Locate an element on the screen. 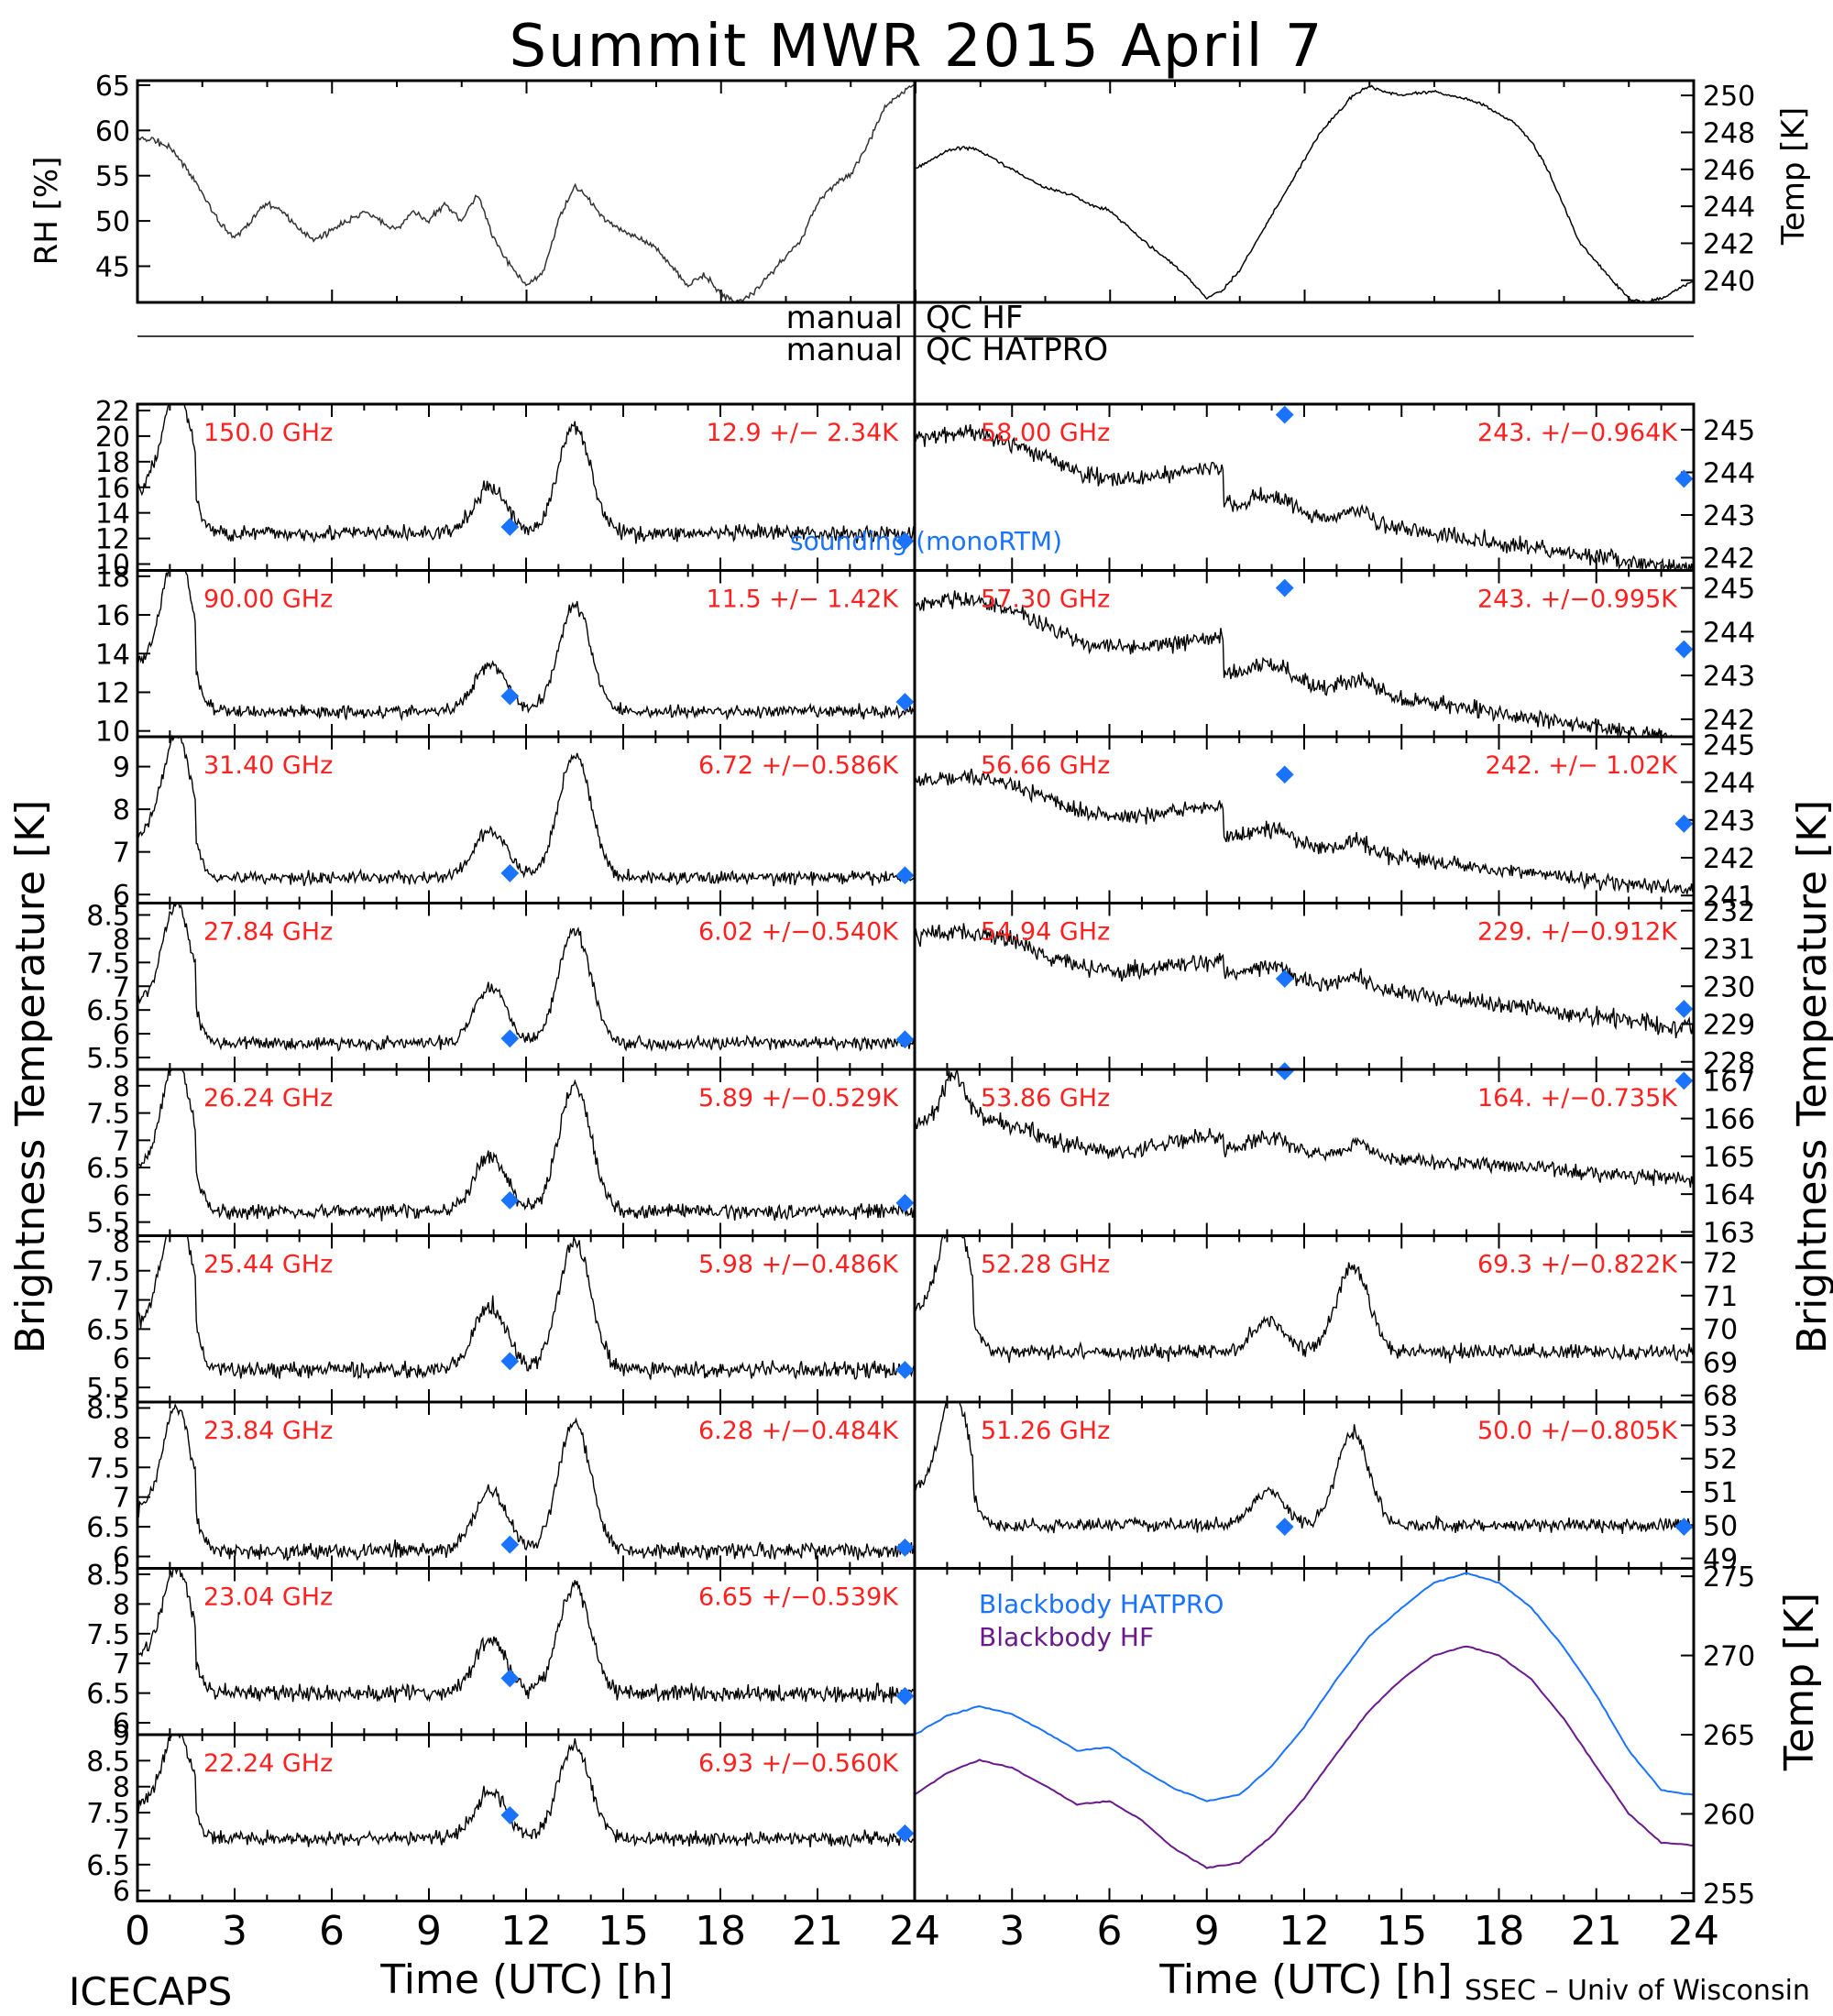 The width and height of the screenshot is (1833, 2016). channel-label: 27.84 GHz is located at coordinates (268, 932).